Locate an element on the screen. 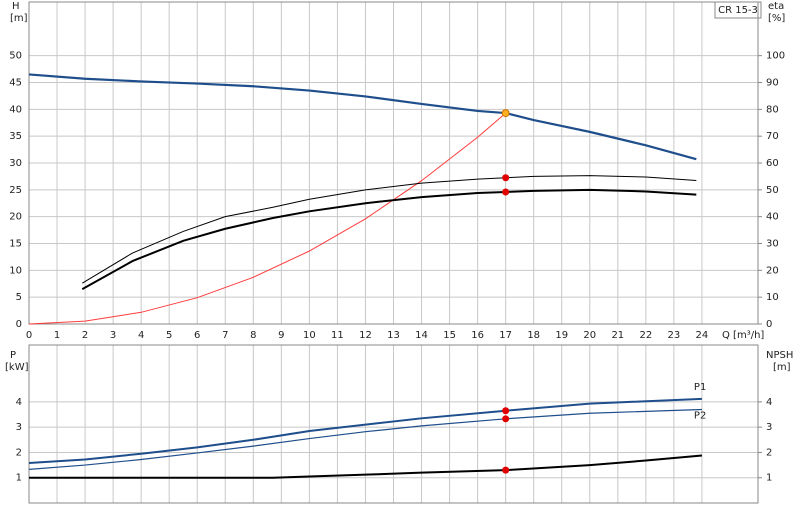  y2-tick-label: 90 is located at coordinates (772, 83).